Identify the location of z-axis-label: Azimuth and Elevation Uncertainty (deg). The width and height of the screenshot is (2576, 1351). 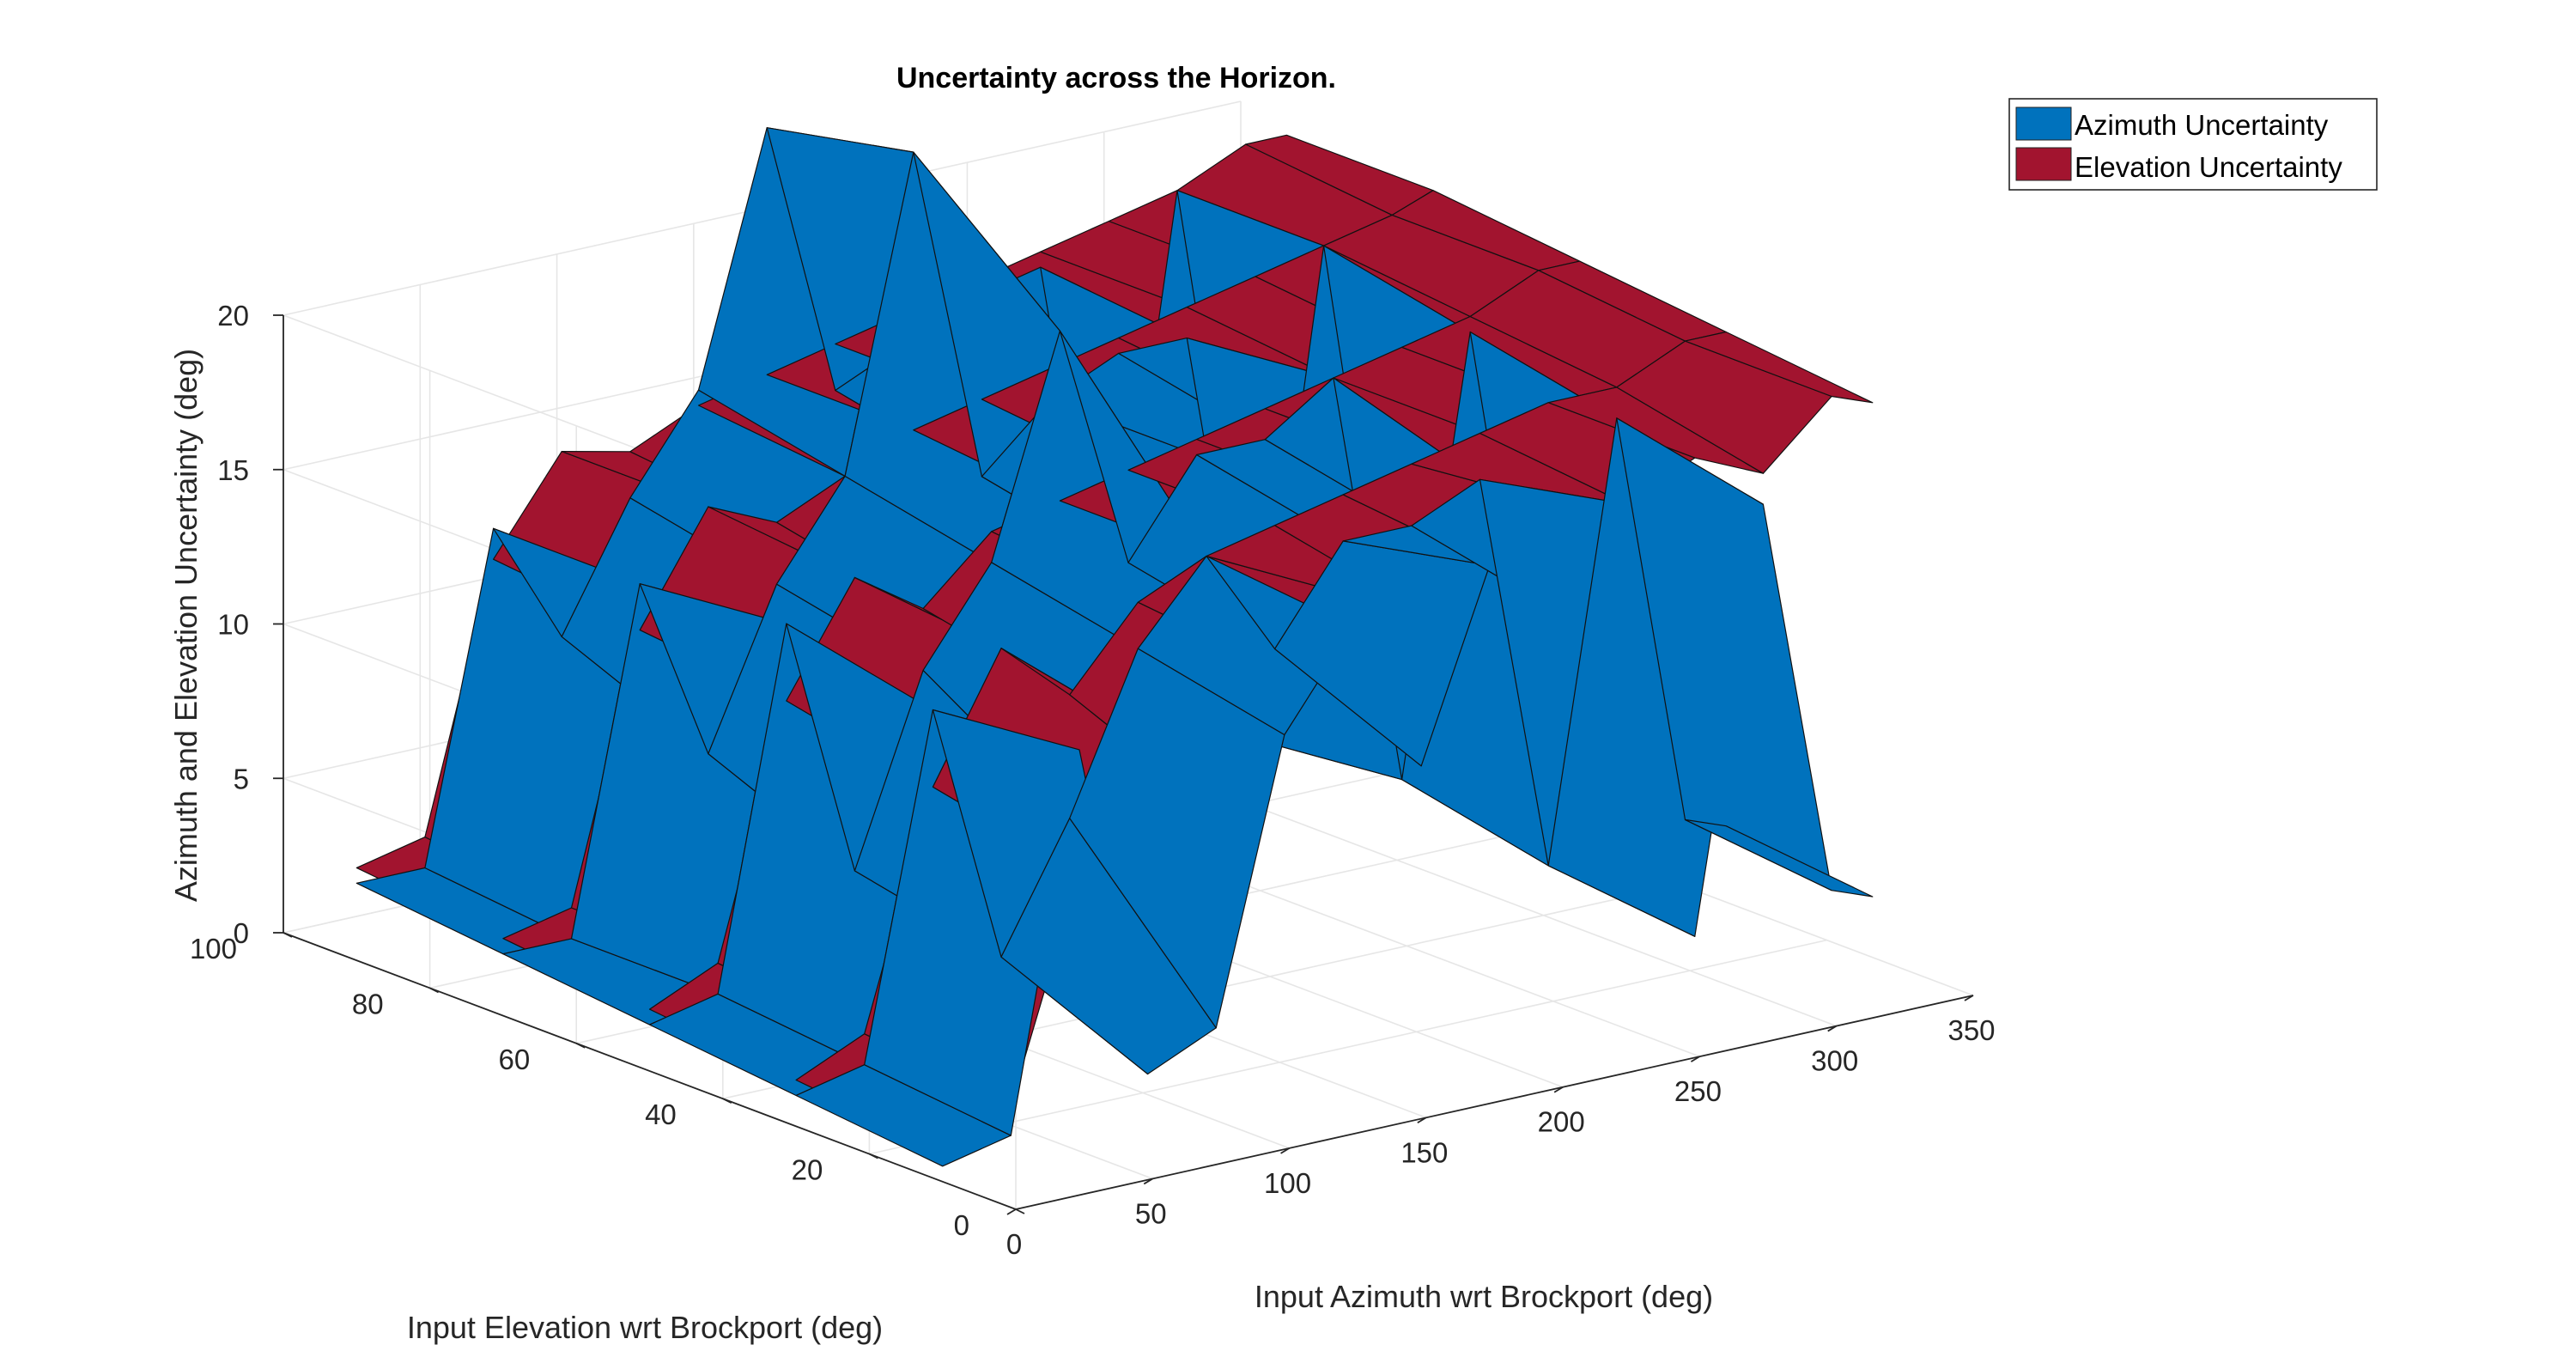
(186, 625).